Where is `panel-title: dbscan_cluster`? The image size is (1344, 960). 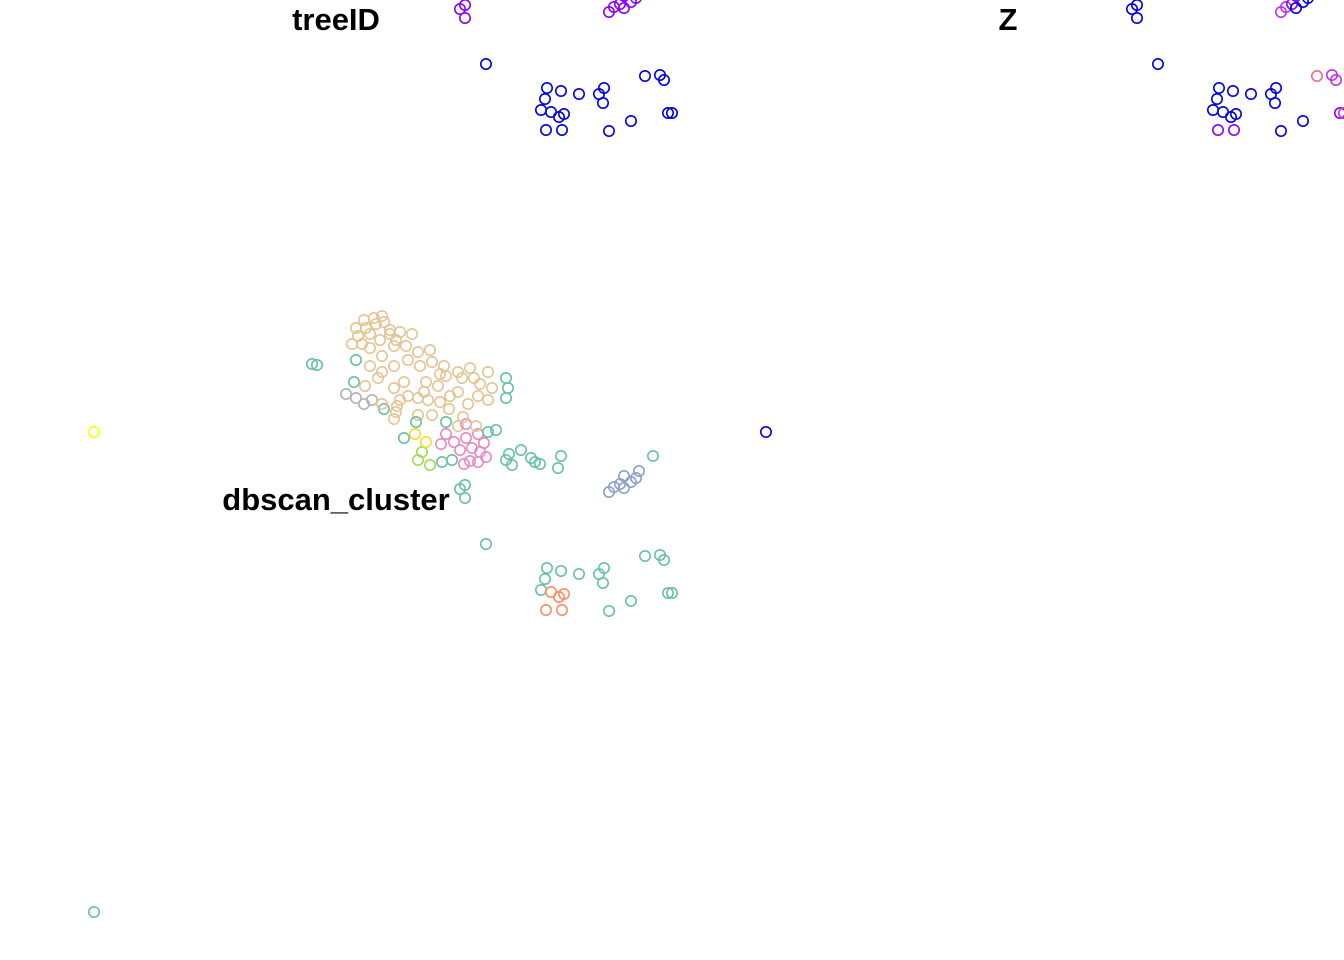
panel-title: dbscan_cluster is located at coordinates (336, 499).